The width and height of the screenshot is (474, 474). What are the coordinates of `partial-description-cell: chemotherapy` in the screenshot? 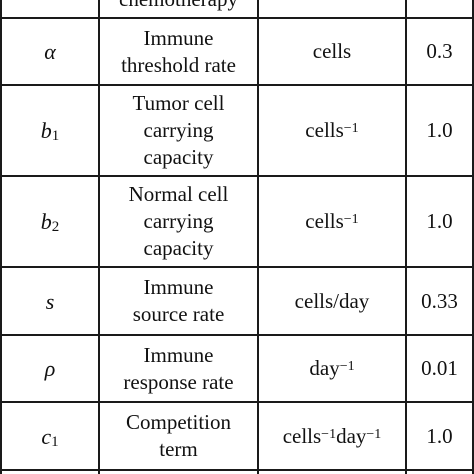 It's located at (178, 6).